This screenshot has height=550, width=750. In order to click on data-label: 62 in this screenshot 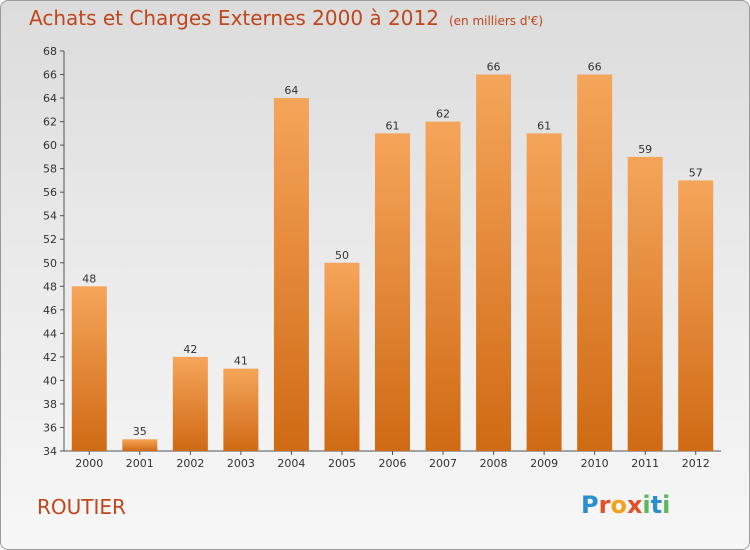, I will do `click(443, 114)`.